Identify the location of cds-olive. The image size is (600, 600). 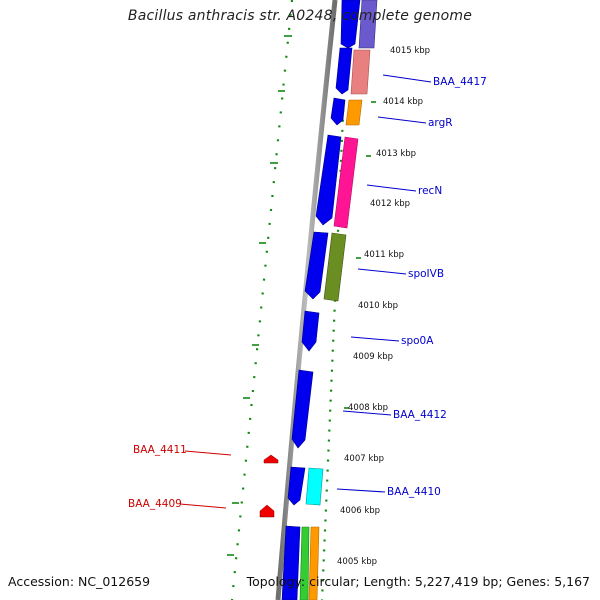
(335, 267).